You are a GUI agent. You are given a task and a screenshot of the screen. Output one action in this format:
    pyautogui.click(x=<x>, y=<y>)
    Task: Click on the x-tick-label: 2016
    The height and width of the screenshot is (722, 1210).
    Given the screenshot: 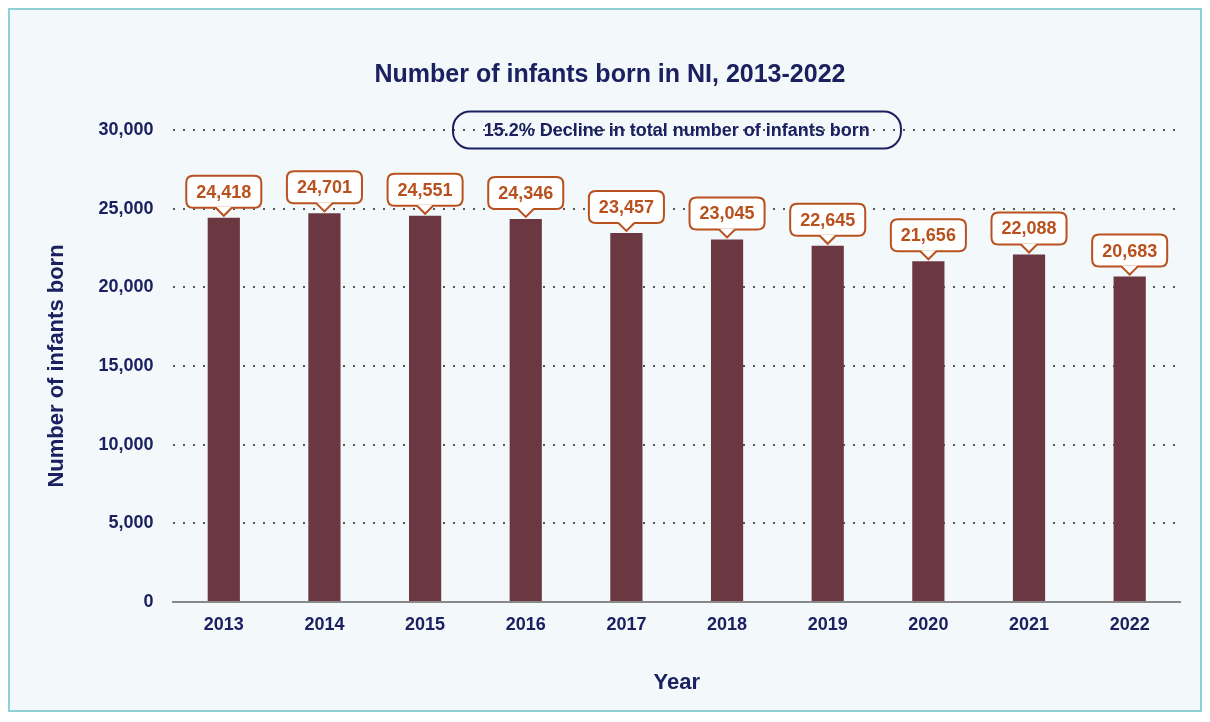 What is the action you would take?
    pyautogui.click(x=525, y=623)
    